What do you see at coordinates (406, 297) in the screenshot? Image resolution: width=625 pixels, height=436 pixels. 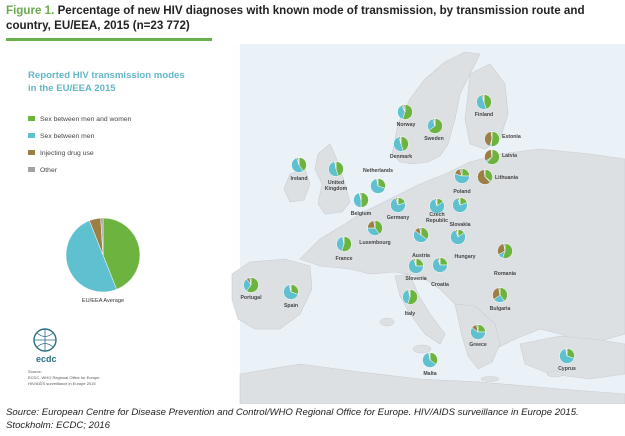 I see `country-italy-slice-sex-between-men` at bounding box center [406, 297].